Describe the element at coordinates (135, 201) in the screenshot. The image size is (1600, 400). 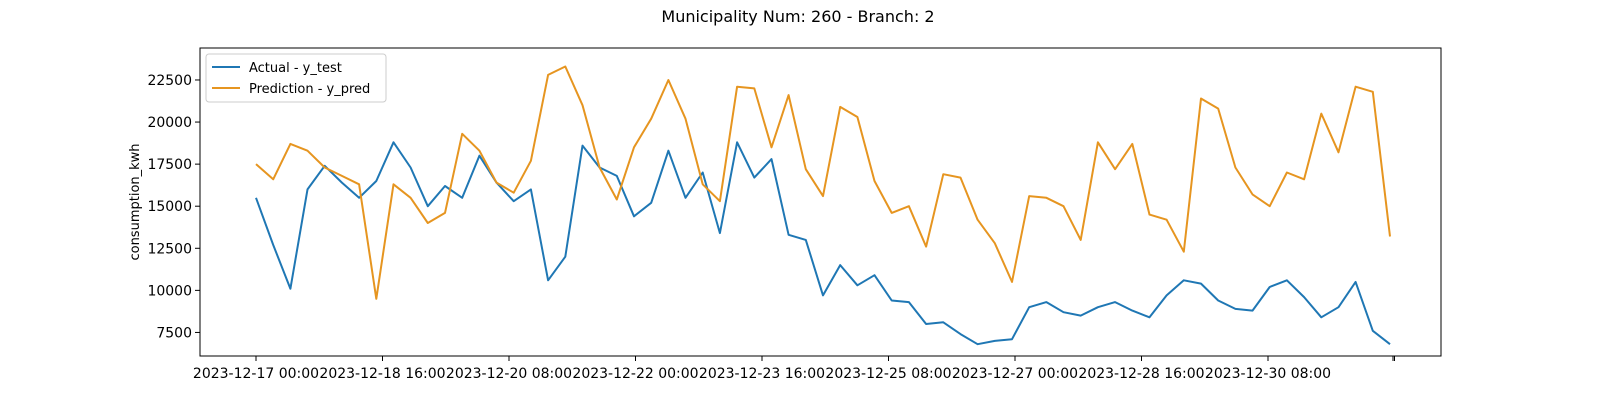
I see `y-axis-label: consumption_kwh` at that location.